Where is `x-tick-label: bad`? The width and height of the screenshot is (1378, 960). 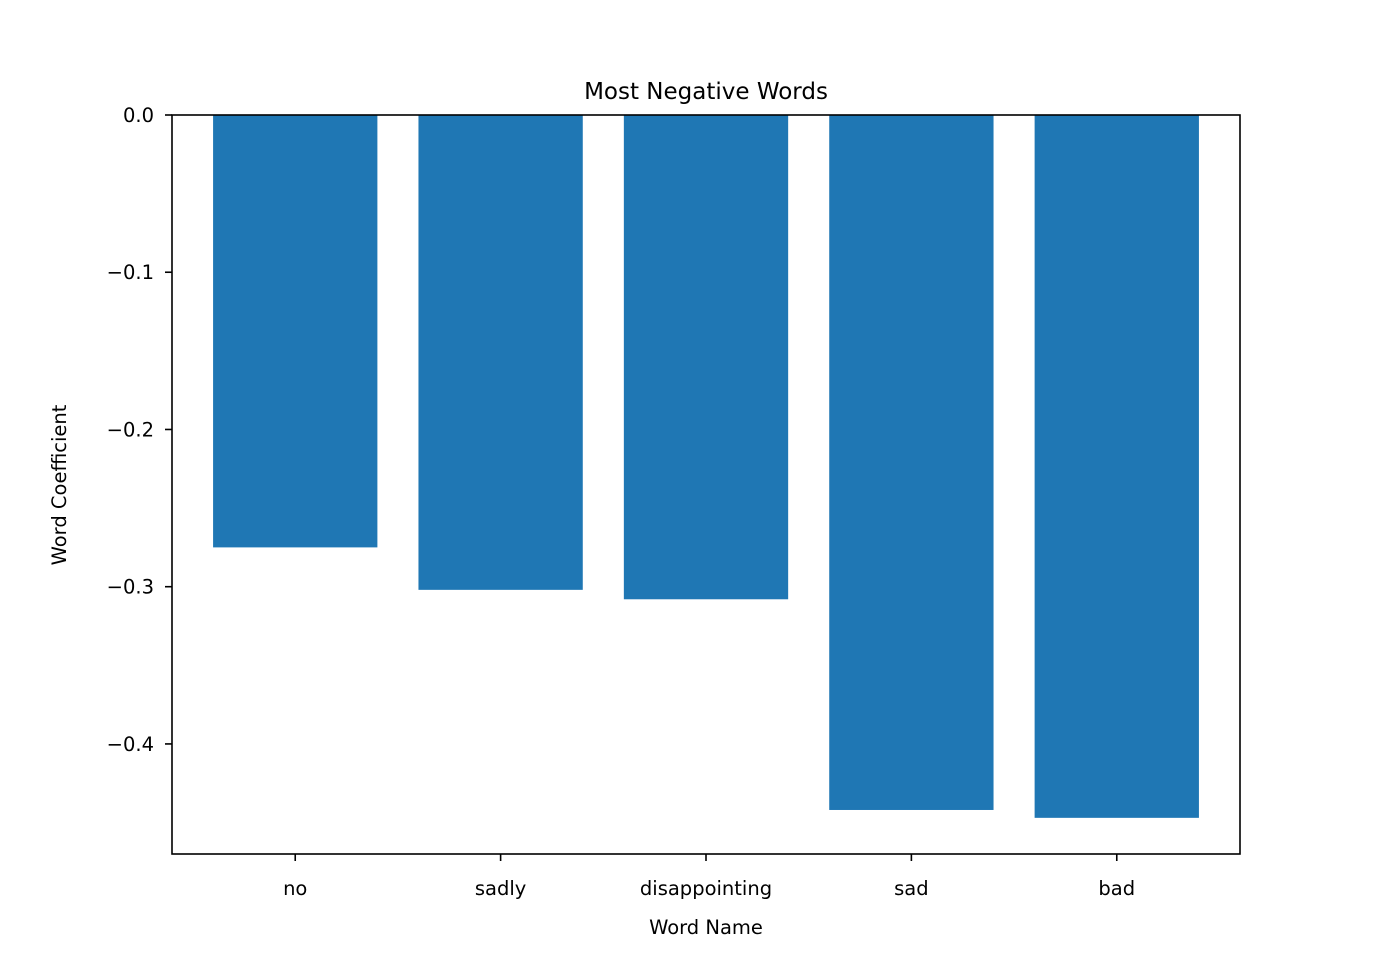 x-tick-label: bad is located at coordinates (1116, 888).